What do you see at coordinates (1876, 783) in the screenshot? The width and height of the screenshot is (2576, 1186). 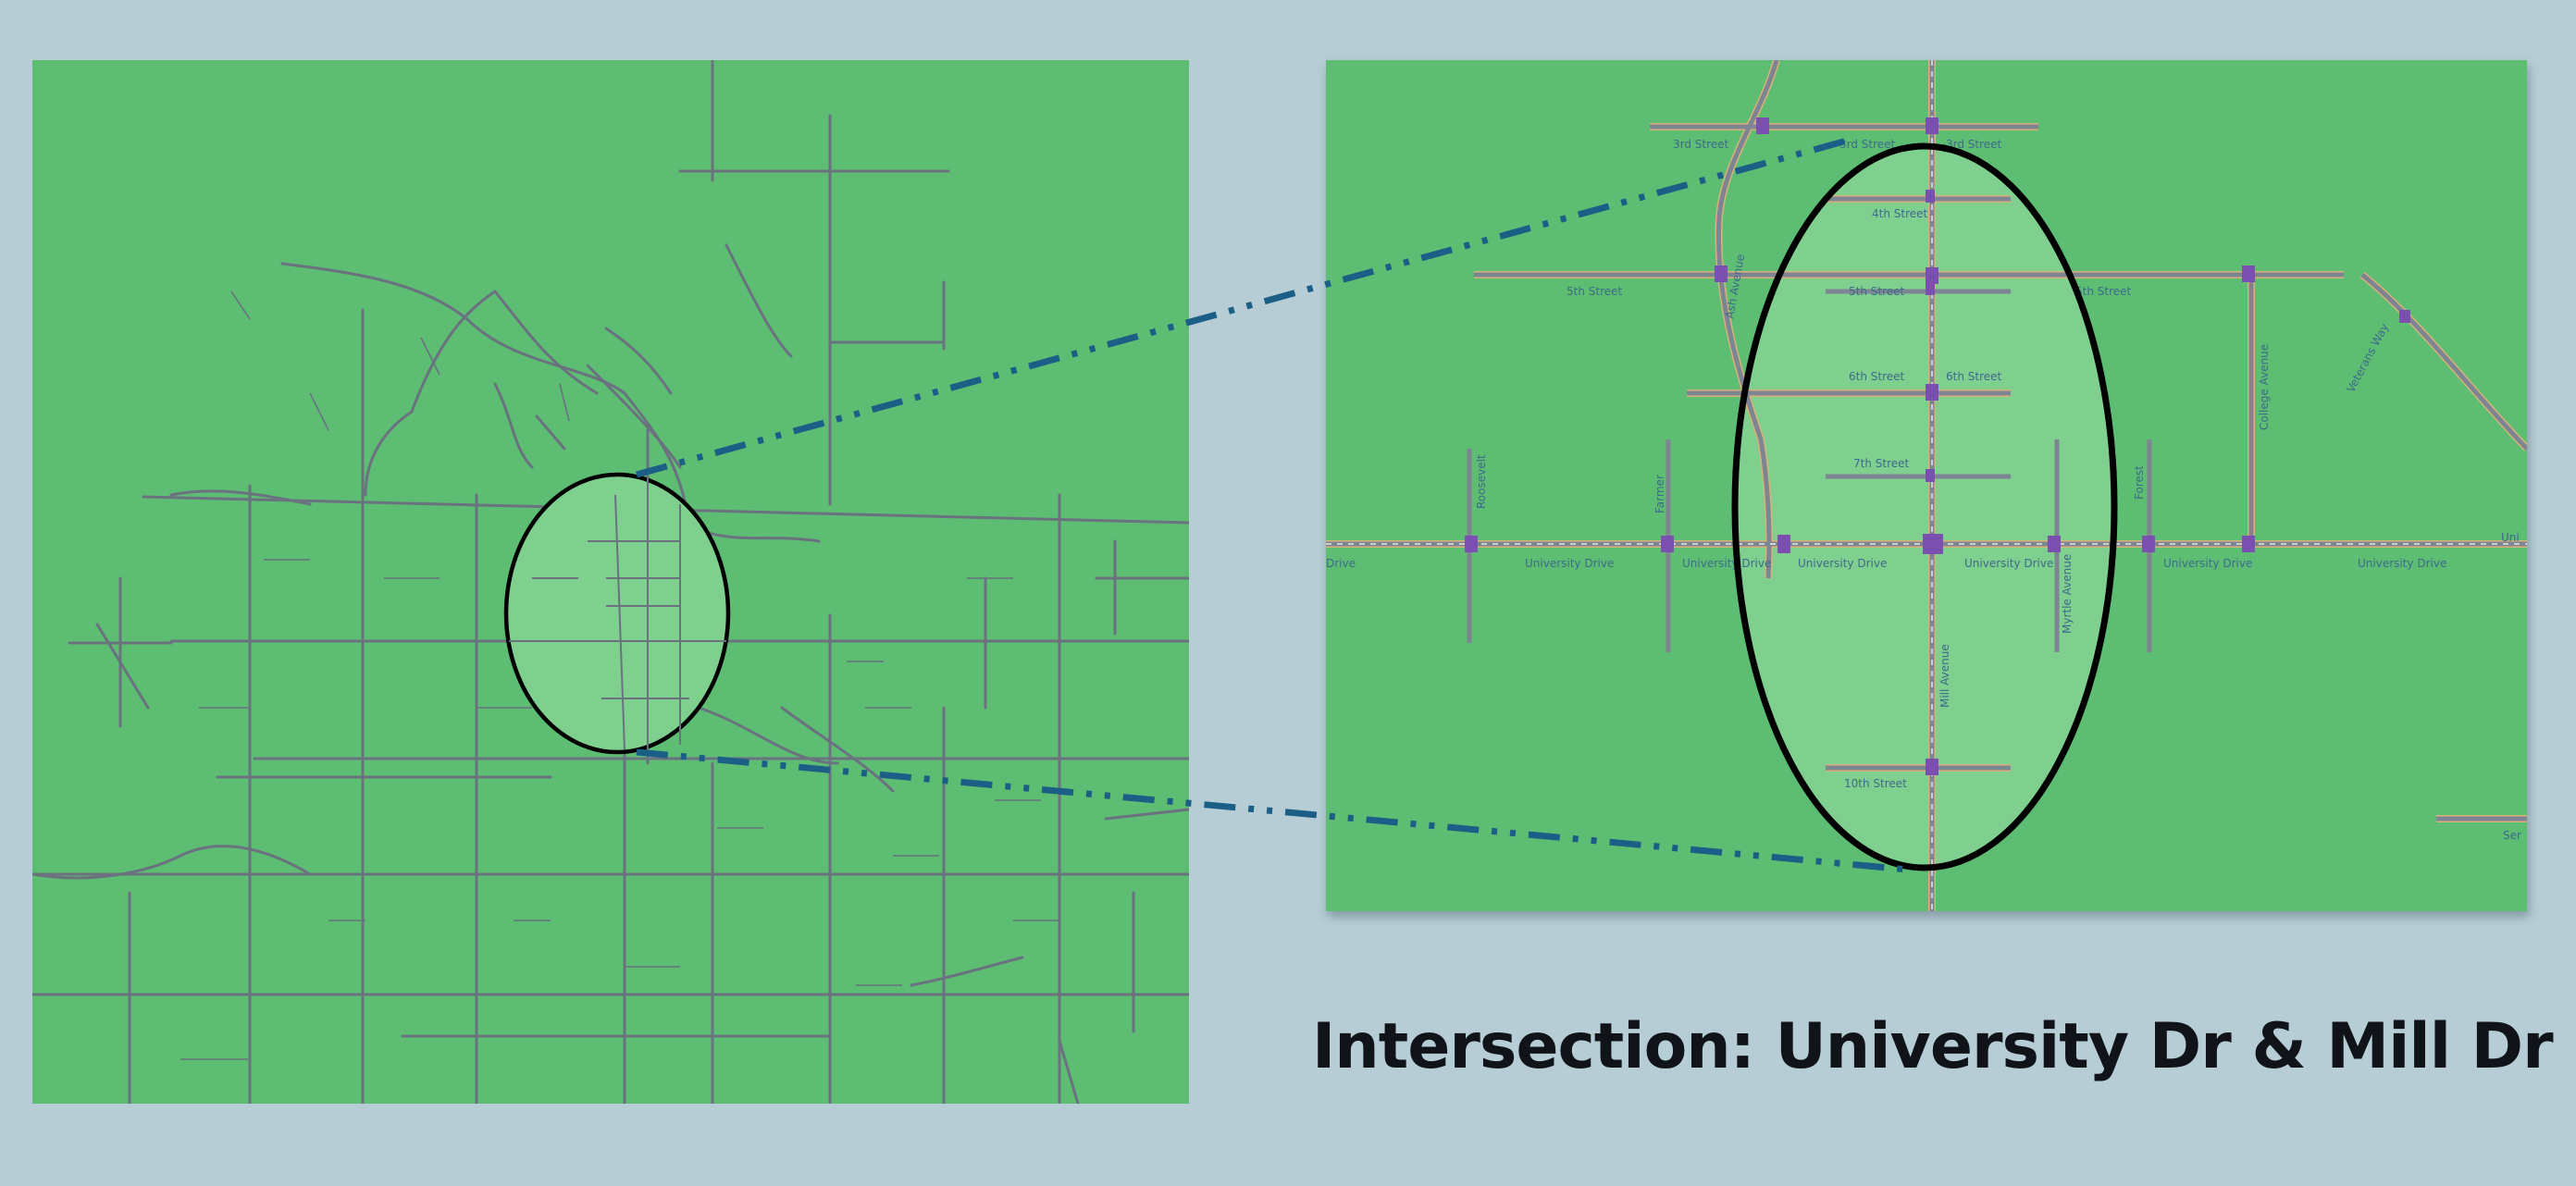 I see `street-label-10th: 10th Street` at bounding box center [1876, 783].